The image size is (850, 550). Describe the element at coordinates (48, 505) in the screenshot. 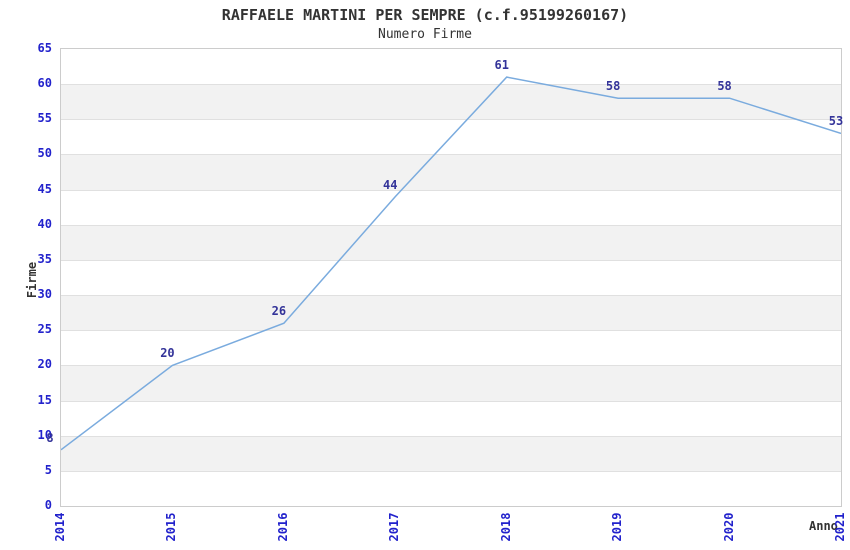

I see `y-tick-label: 0` at that location.